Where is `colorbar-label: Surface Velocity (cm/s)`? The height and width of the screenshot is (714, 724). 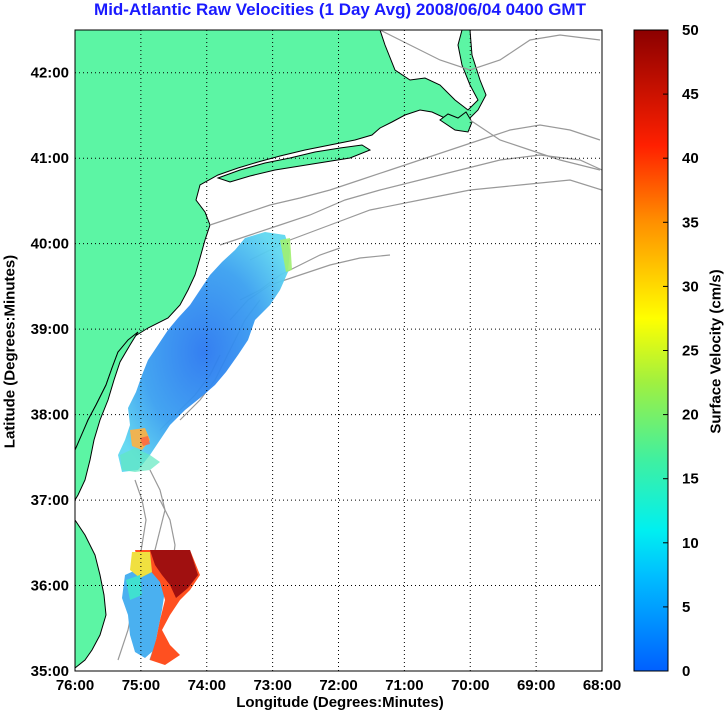
colorbar-label: Surface Velocity (cm/s) is located at coordinates (715, 351).